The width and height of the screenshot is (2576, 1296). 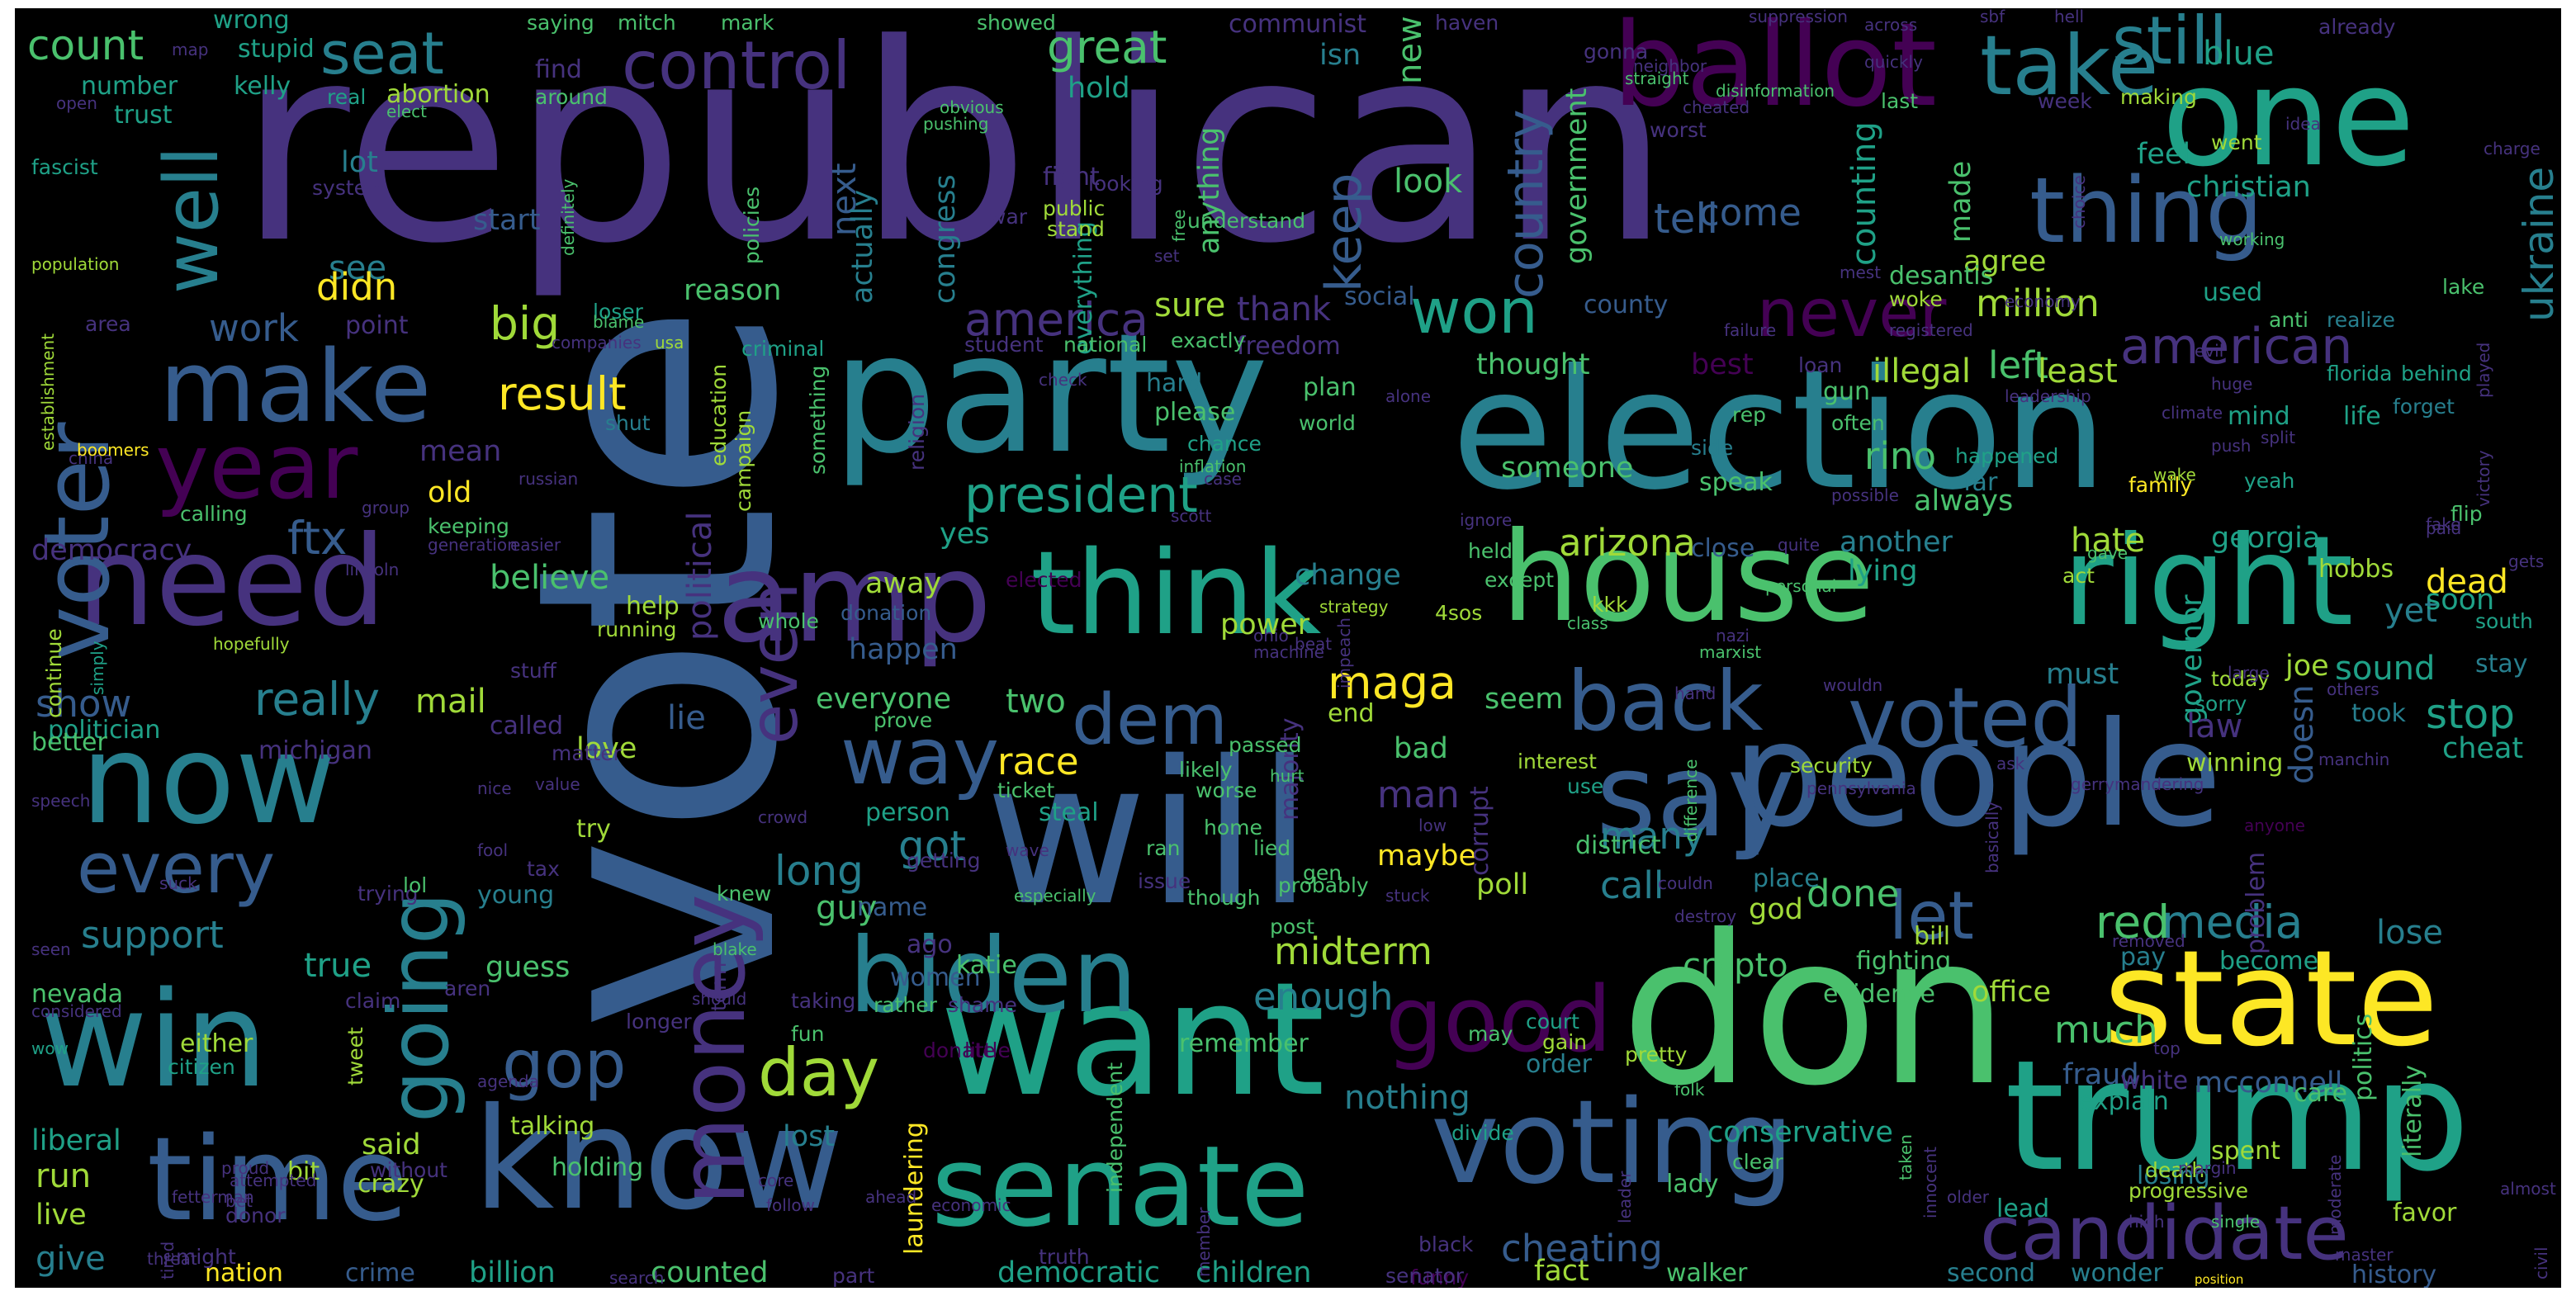 I want to click on word-back: back, so click(x=1665, y=701).